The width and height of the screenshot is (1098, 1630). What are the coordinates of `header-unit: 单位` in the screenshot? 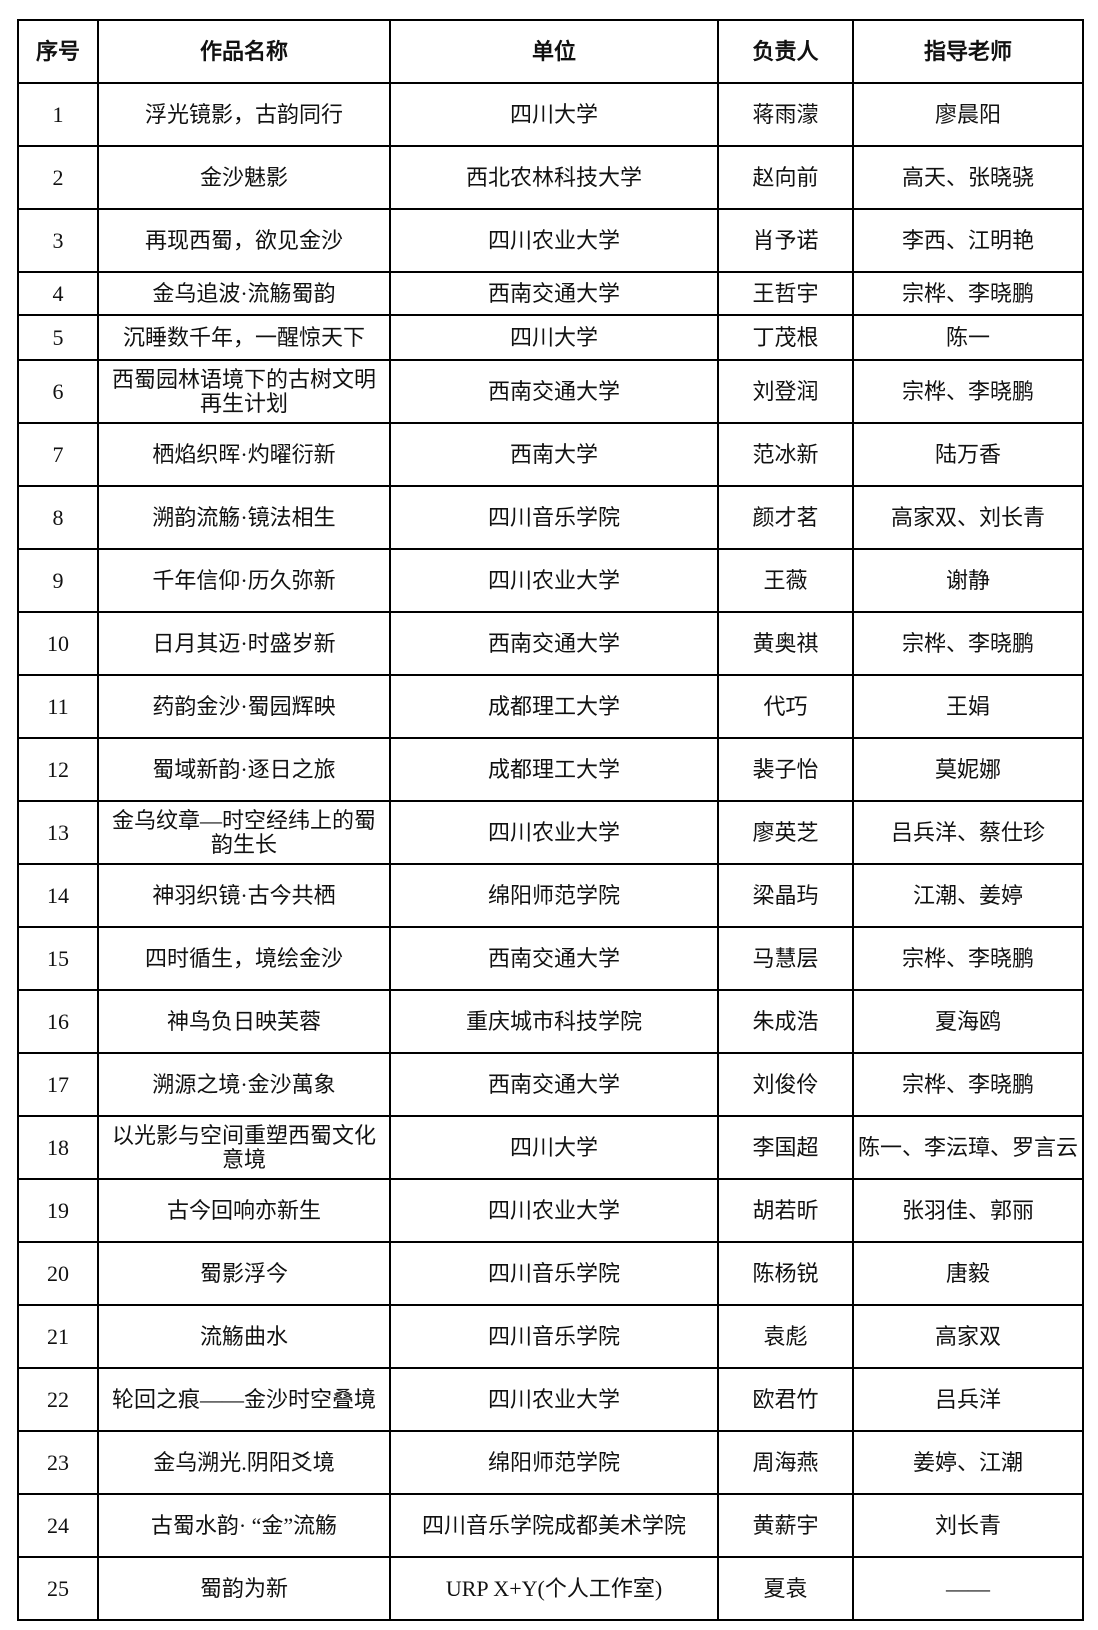 It's located at (554, 51).